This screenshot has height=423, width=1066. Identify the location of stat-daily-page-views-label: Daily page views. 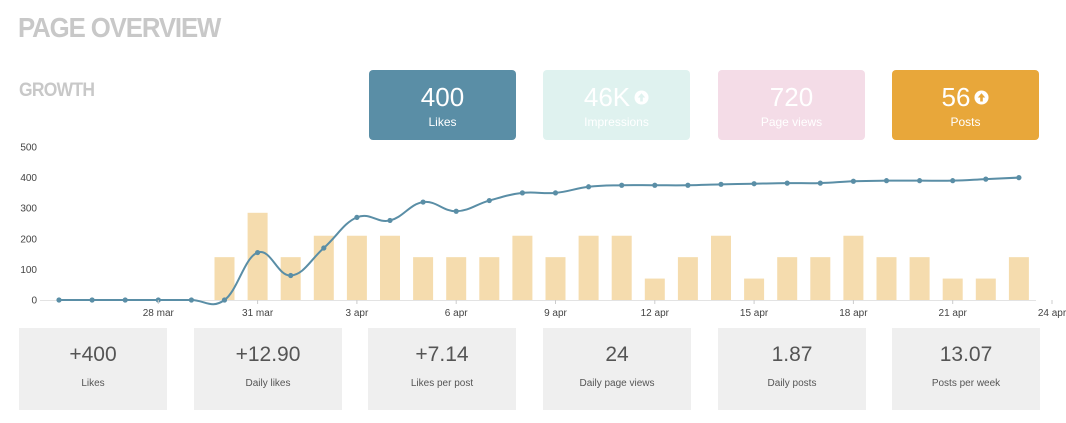
(617, 383).